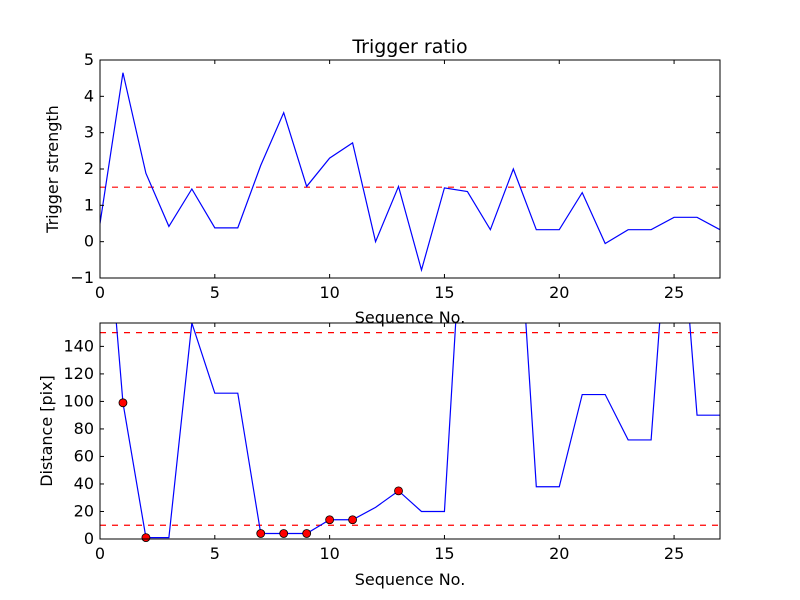 The height and width of the screenshot is (600, 800). I want to click on y-tick-label: 40, so click(84, 483).